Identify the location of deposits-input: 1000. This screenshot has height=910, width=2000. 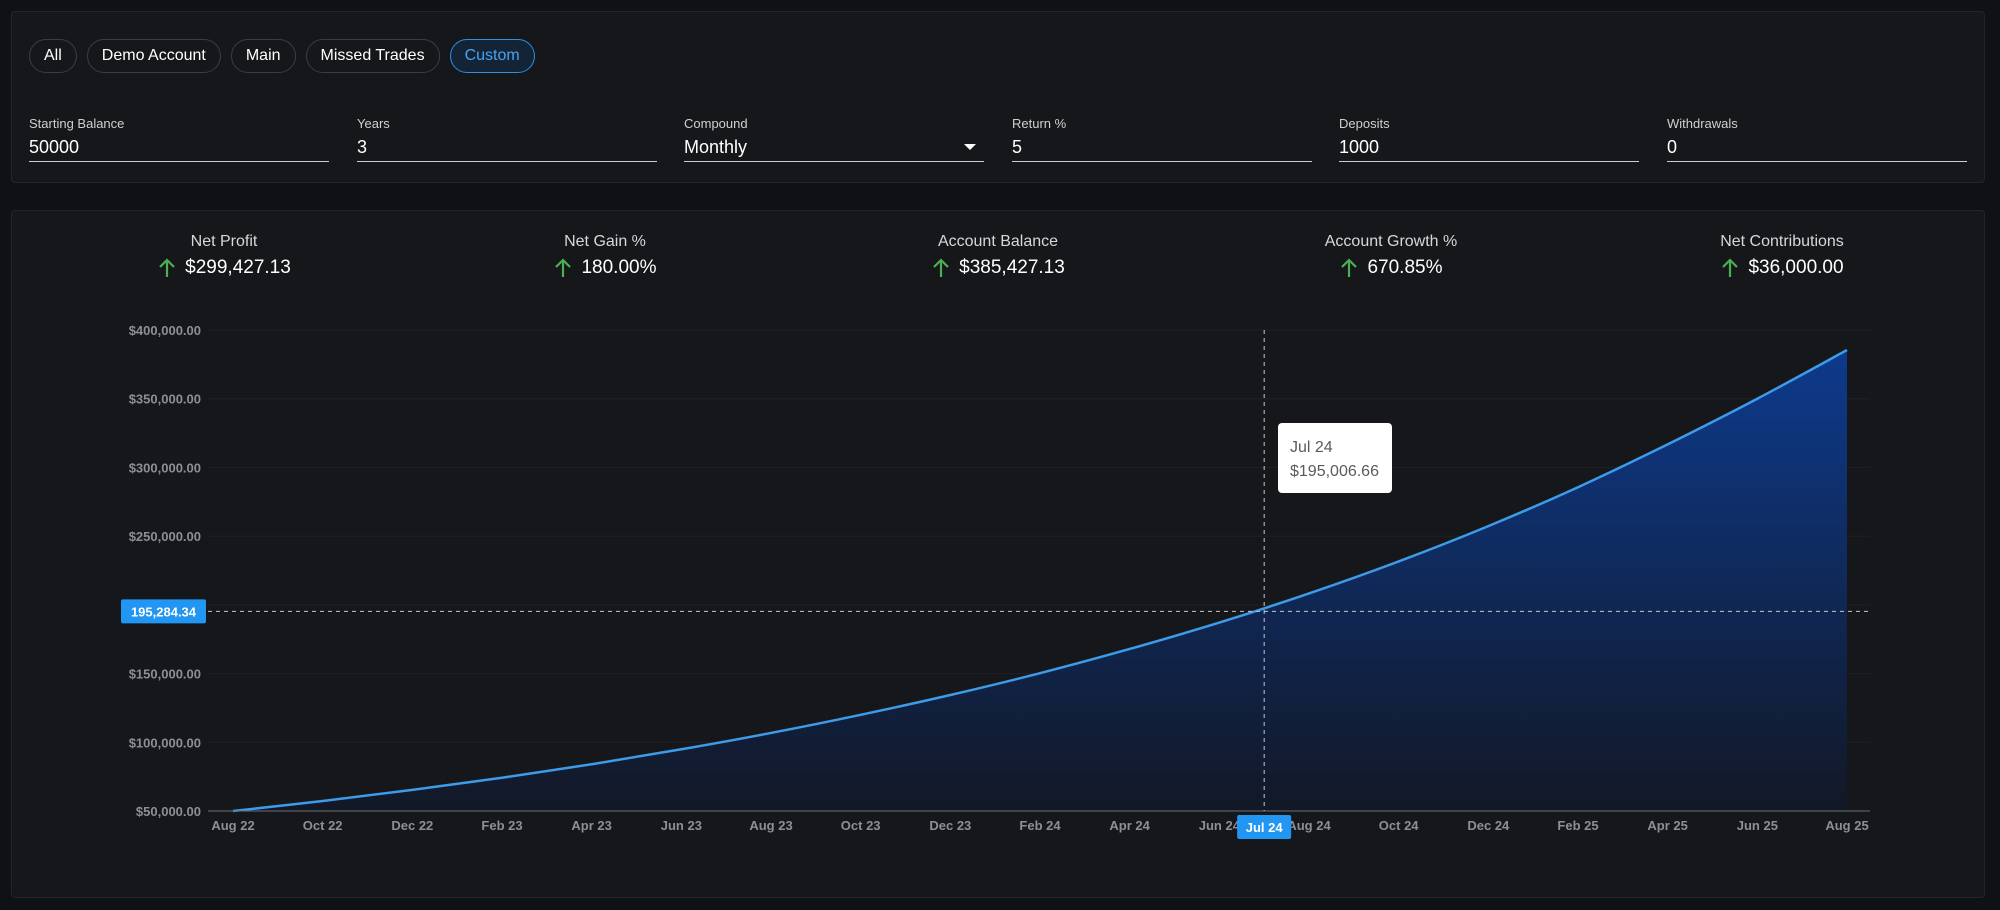
(1489, 149).